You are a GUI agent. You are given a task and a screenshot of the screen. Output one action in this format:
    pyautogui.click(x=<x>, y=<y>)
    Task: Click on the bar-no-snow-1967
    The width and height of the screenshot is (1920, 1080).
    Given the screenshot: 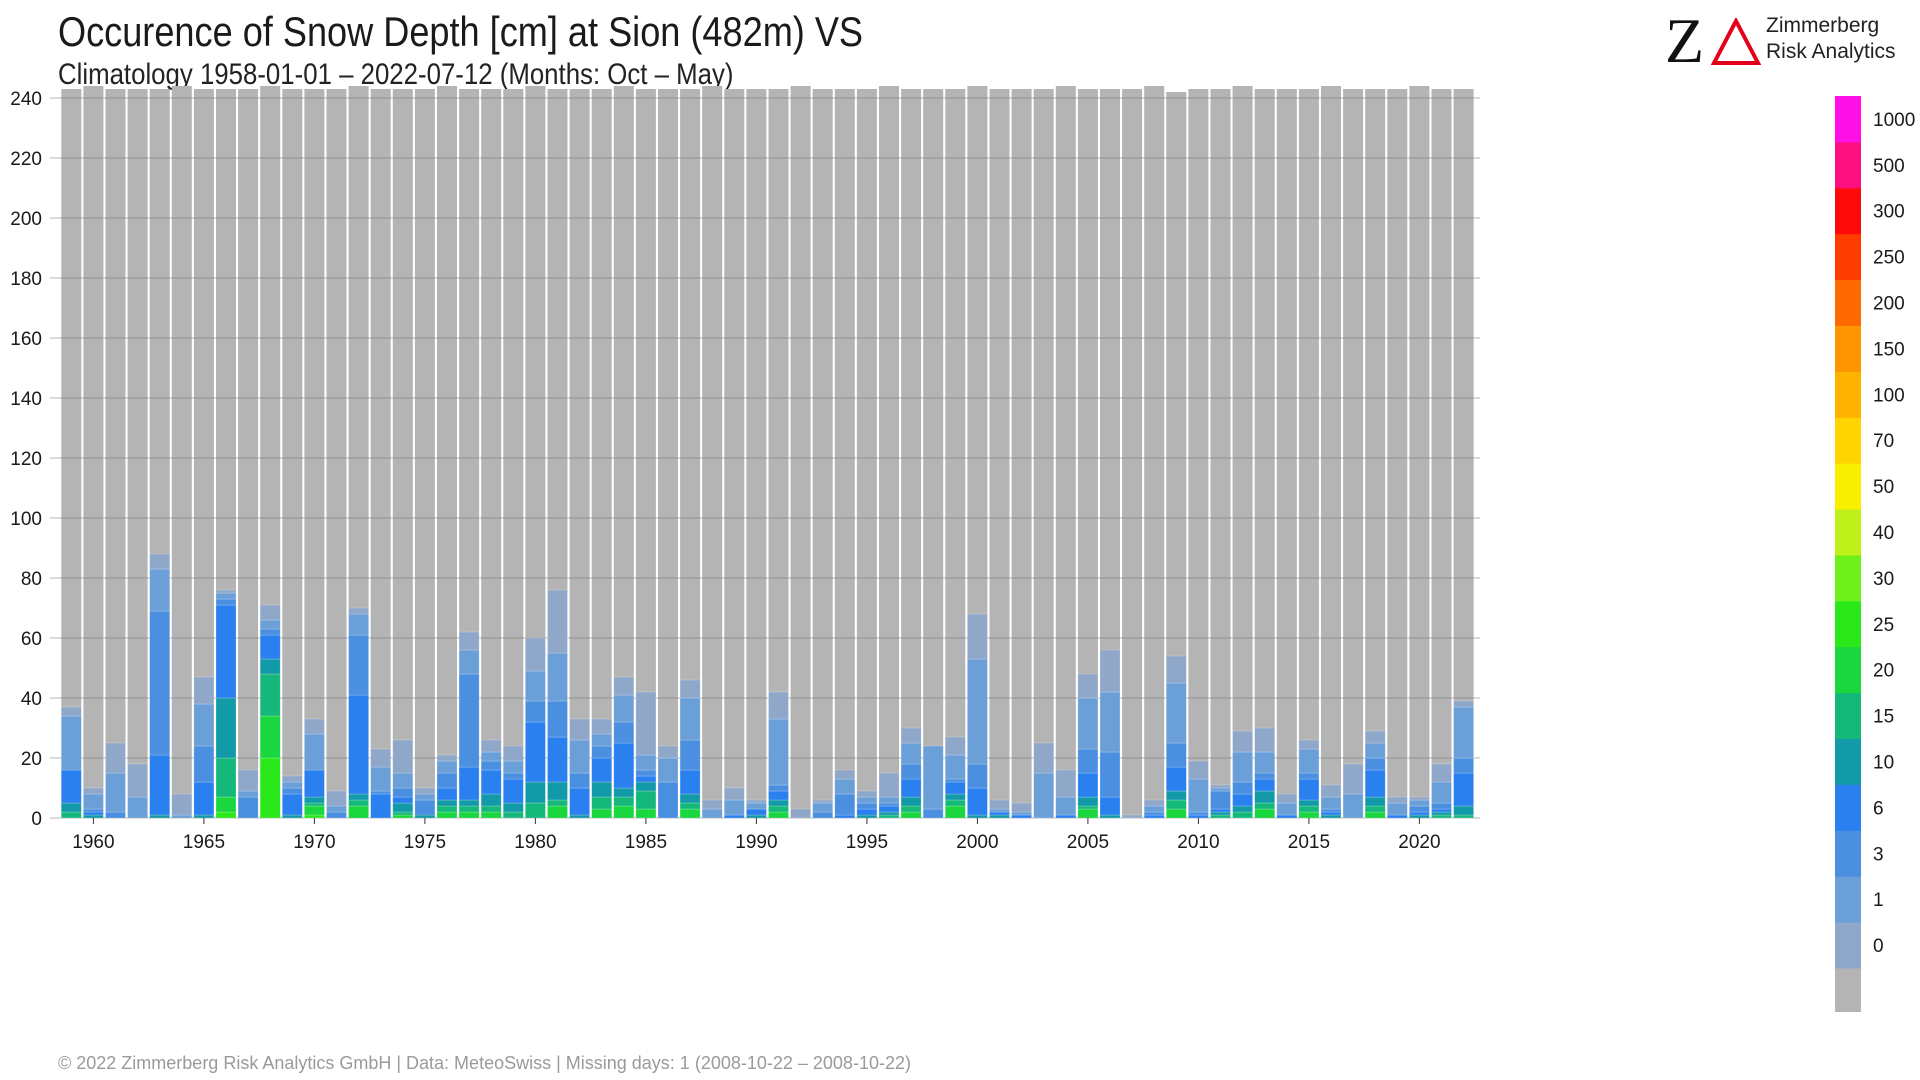 What is the action you would take?
    pyautogui.click(x=248, y=453)
    